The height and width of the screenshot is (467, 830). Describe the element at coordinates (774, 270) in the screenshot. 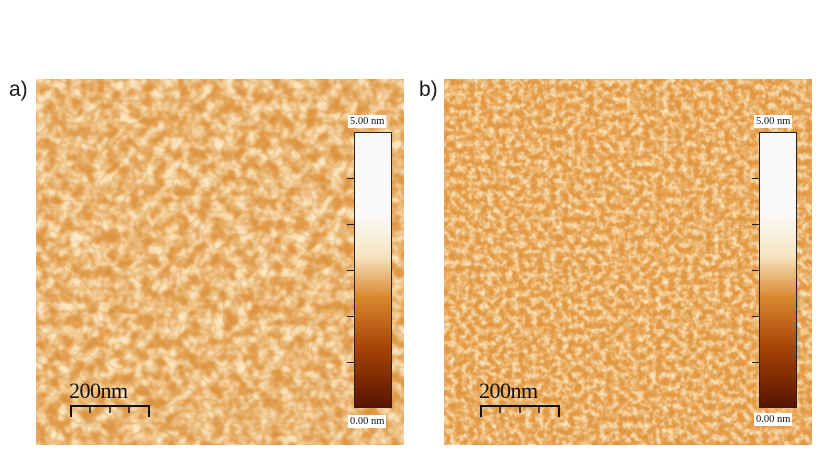

I see `colorbar-b` at that location.